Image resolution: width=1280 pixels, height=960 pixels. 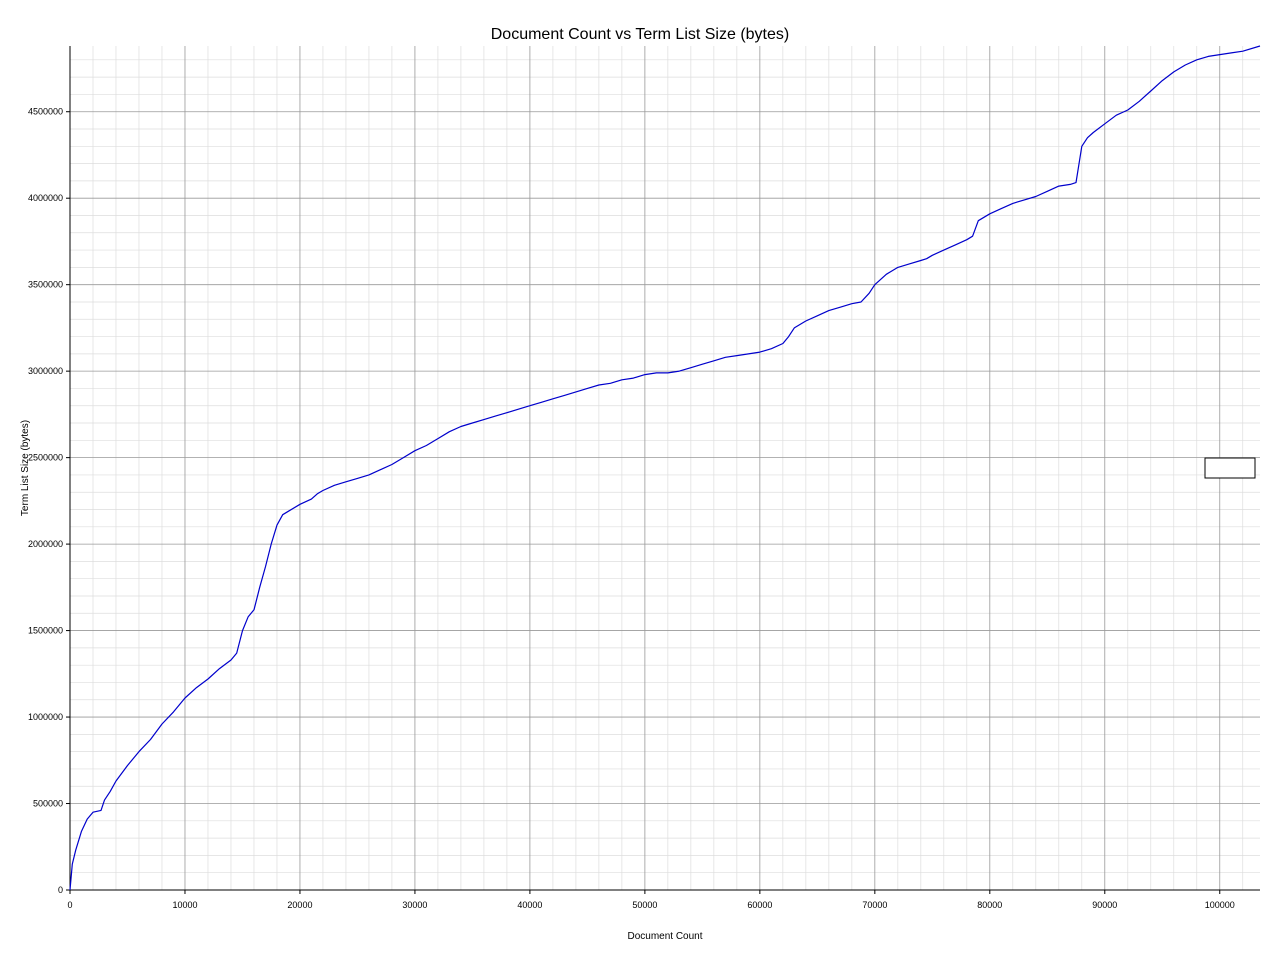 I want to click on x-tick-label: 90000, so click(x=1104, y=905).